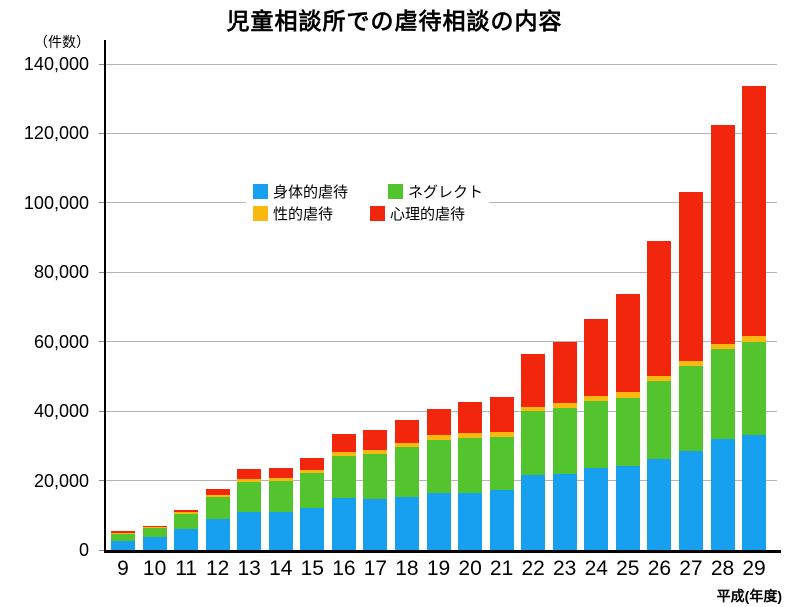 The height and width of the screenshot is (607, 789). What do you see at coordinates (296, 213) in the screenshot?
I see `legend-item-sexual-abuse: 性的虐待` at bounding box center [296, 213].